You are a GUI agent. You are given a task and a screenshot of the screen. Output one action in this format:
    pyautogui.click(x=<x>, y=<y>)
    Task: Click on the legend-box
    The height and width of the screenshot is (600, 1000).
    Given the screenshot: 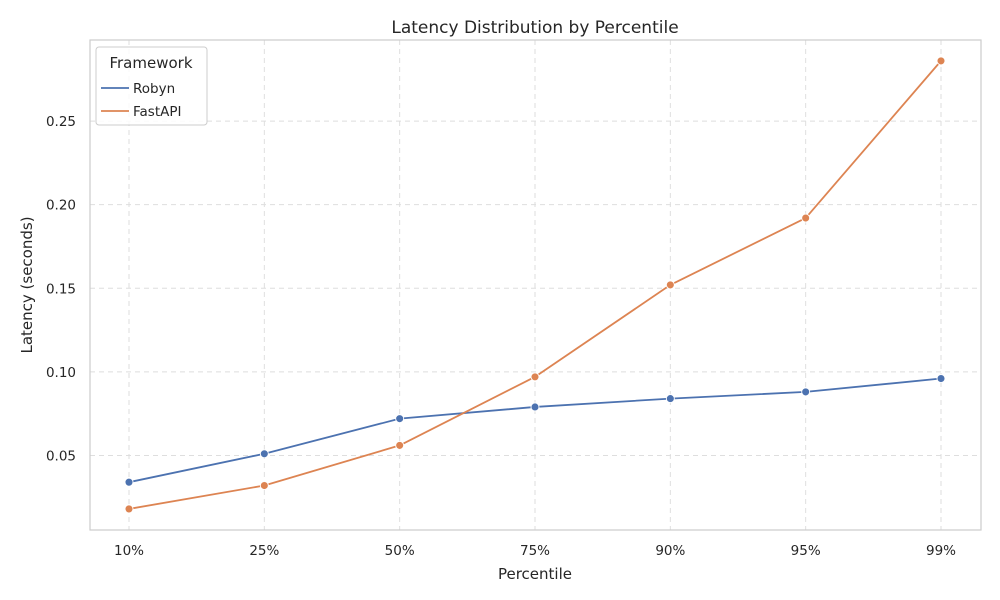 What is the action you would take?
    pyautogui.click(x=151, y=86)
    